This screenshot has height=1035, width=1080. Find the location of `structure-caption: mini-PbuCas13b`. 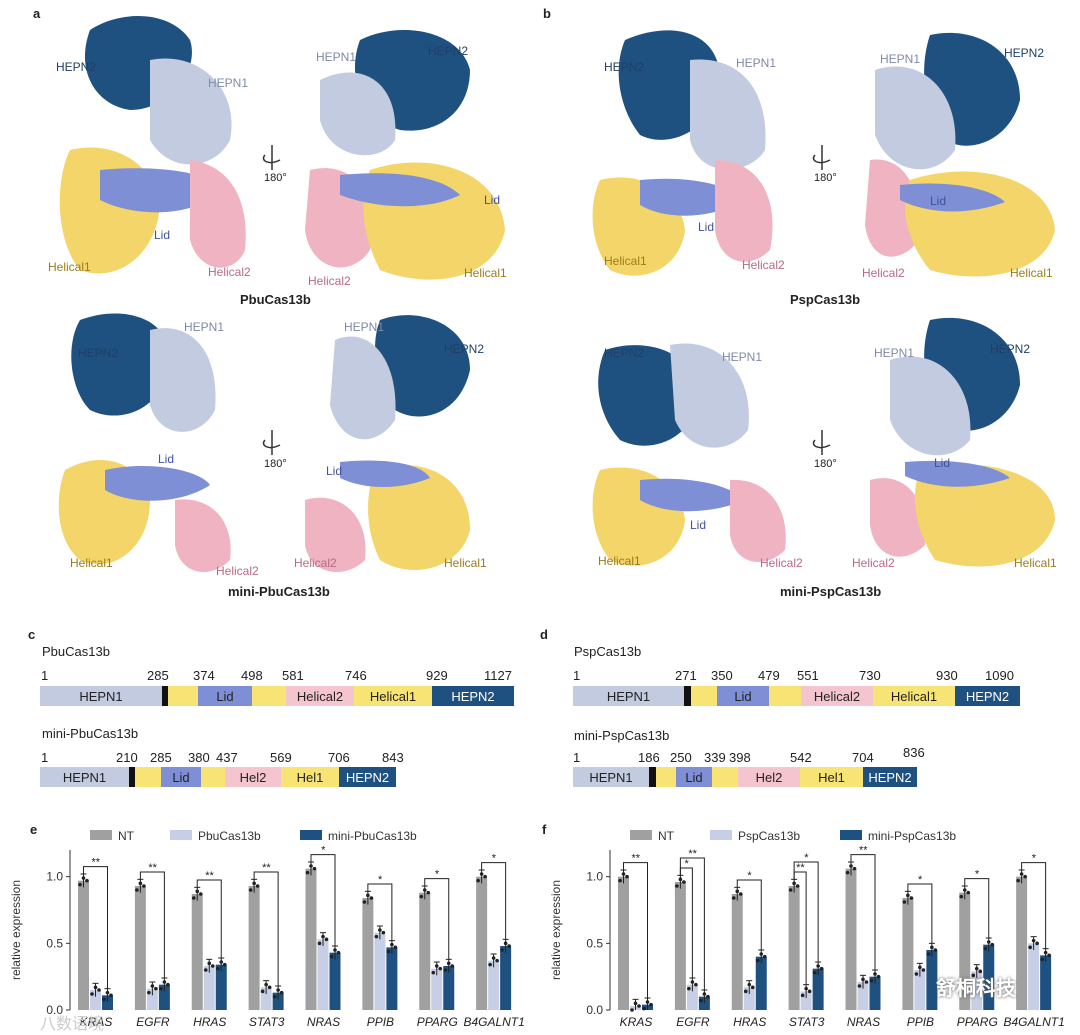

structure-caption: mini-PbuCas13b is located at coordinates (279, 591).